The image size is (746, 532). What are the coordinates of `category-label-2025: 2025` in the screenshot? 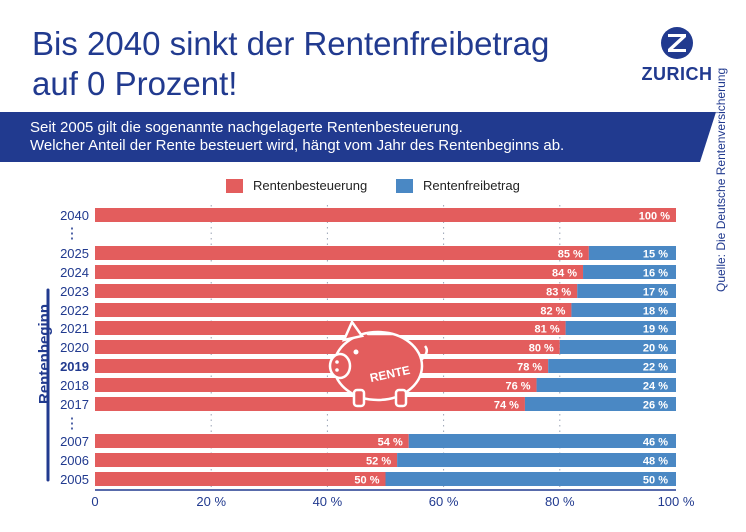 It's located at (74, 253).